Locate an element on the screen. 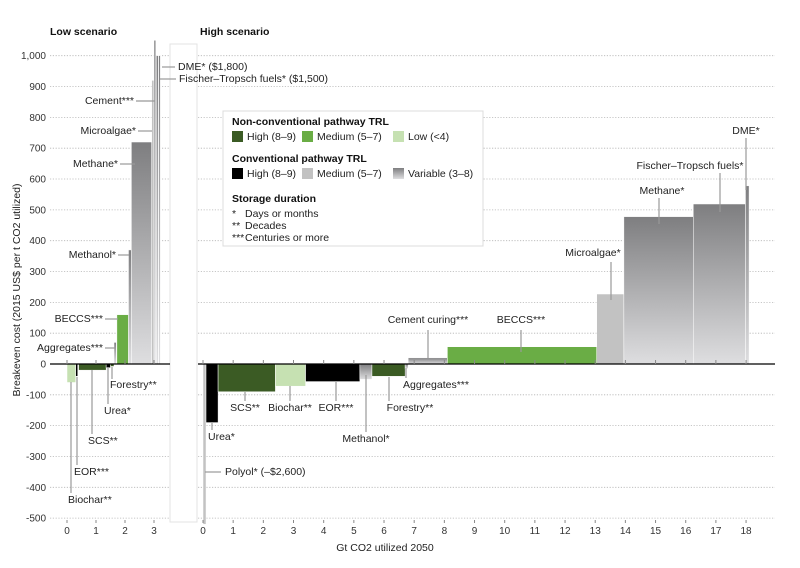 The image size is (800, 568). x-tick-label: 9 is located at coordinates (475, 531).